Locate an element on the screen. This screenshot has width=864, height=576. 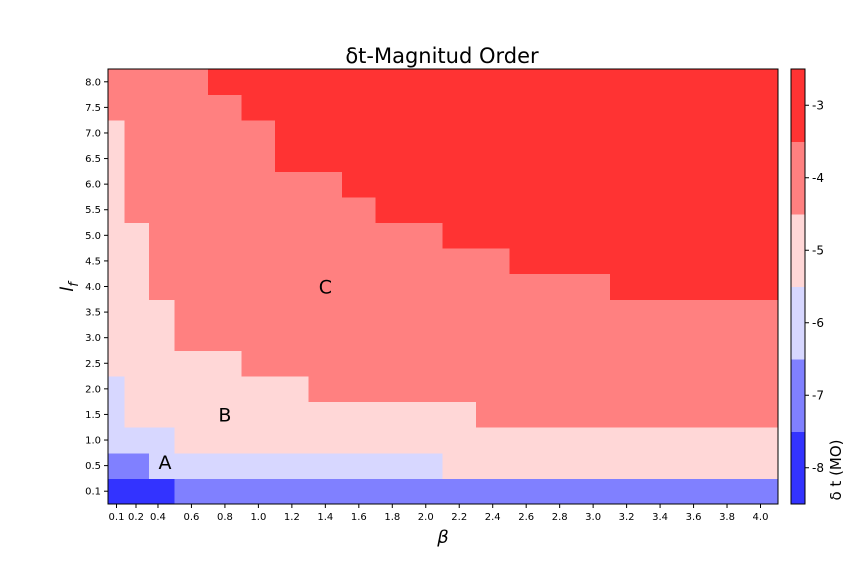
x-tick-label: 1.8 is located at coordinates (392, 517).